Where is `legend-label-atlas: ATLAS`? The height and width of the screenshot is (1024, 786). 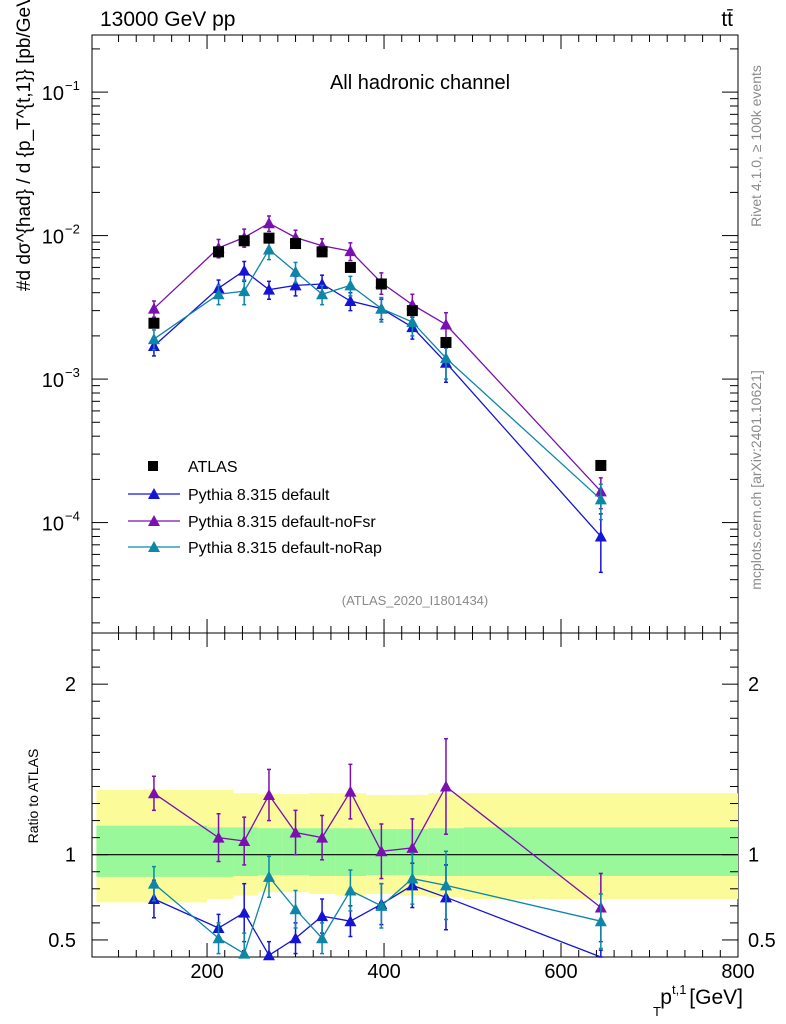 legend-label-atlas: ATLAS is located at coordinates (213, 467).